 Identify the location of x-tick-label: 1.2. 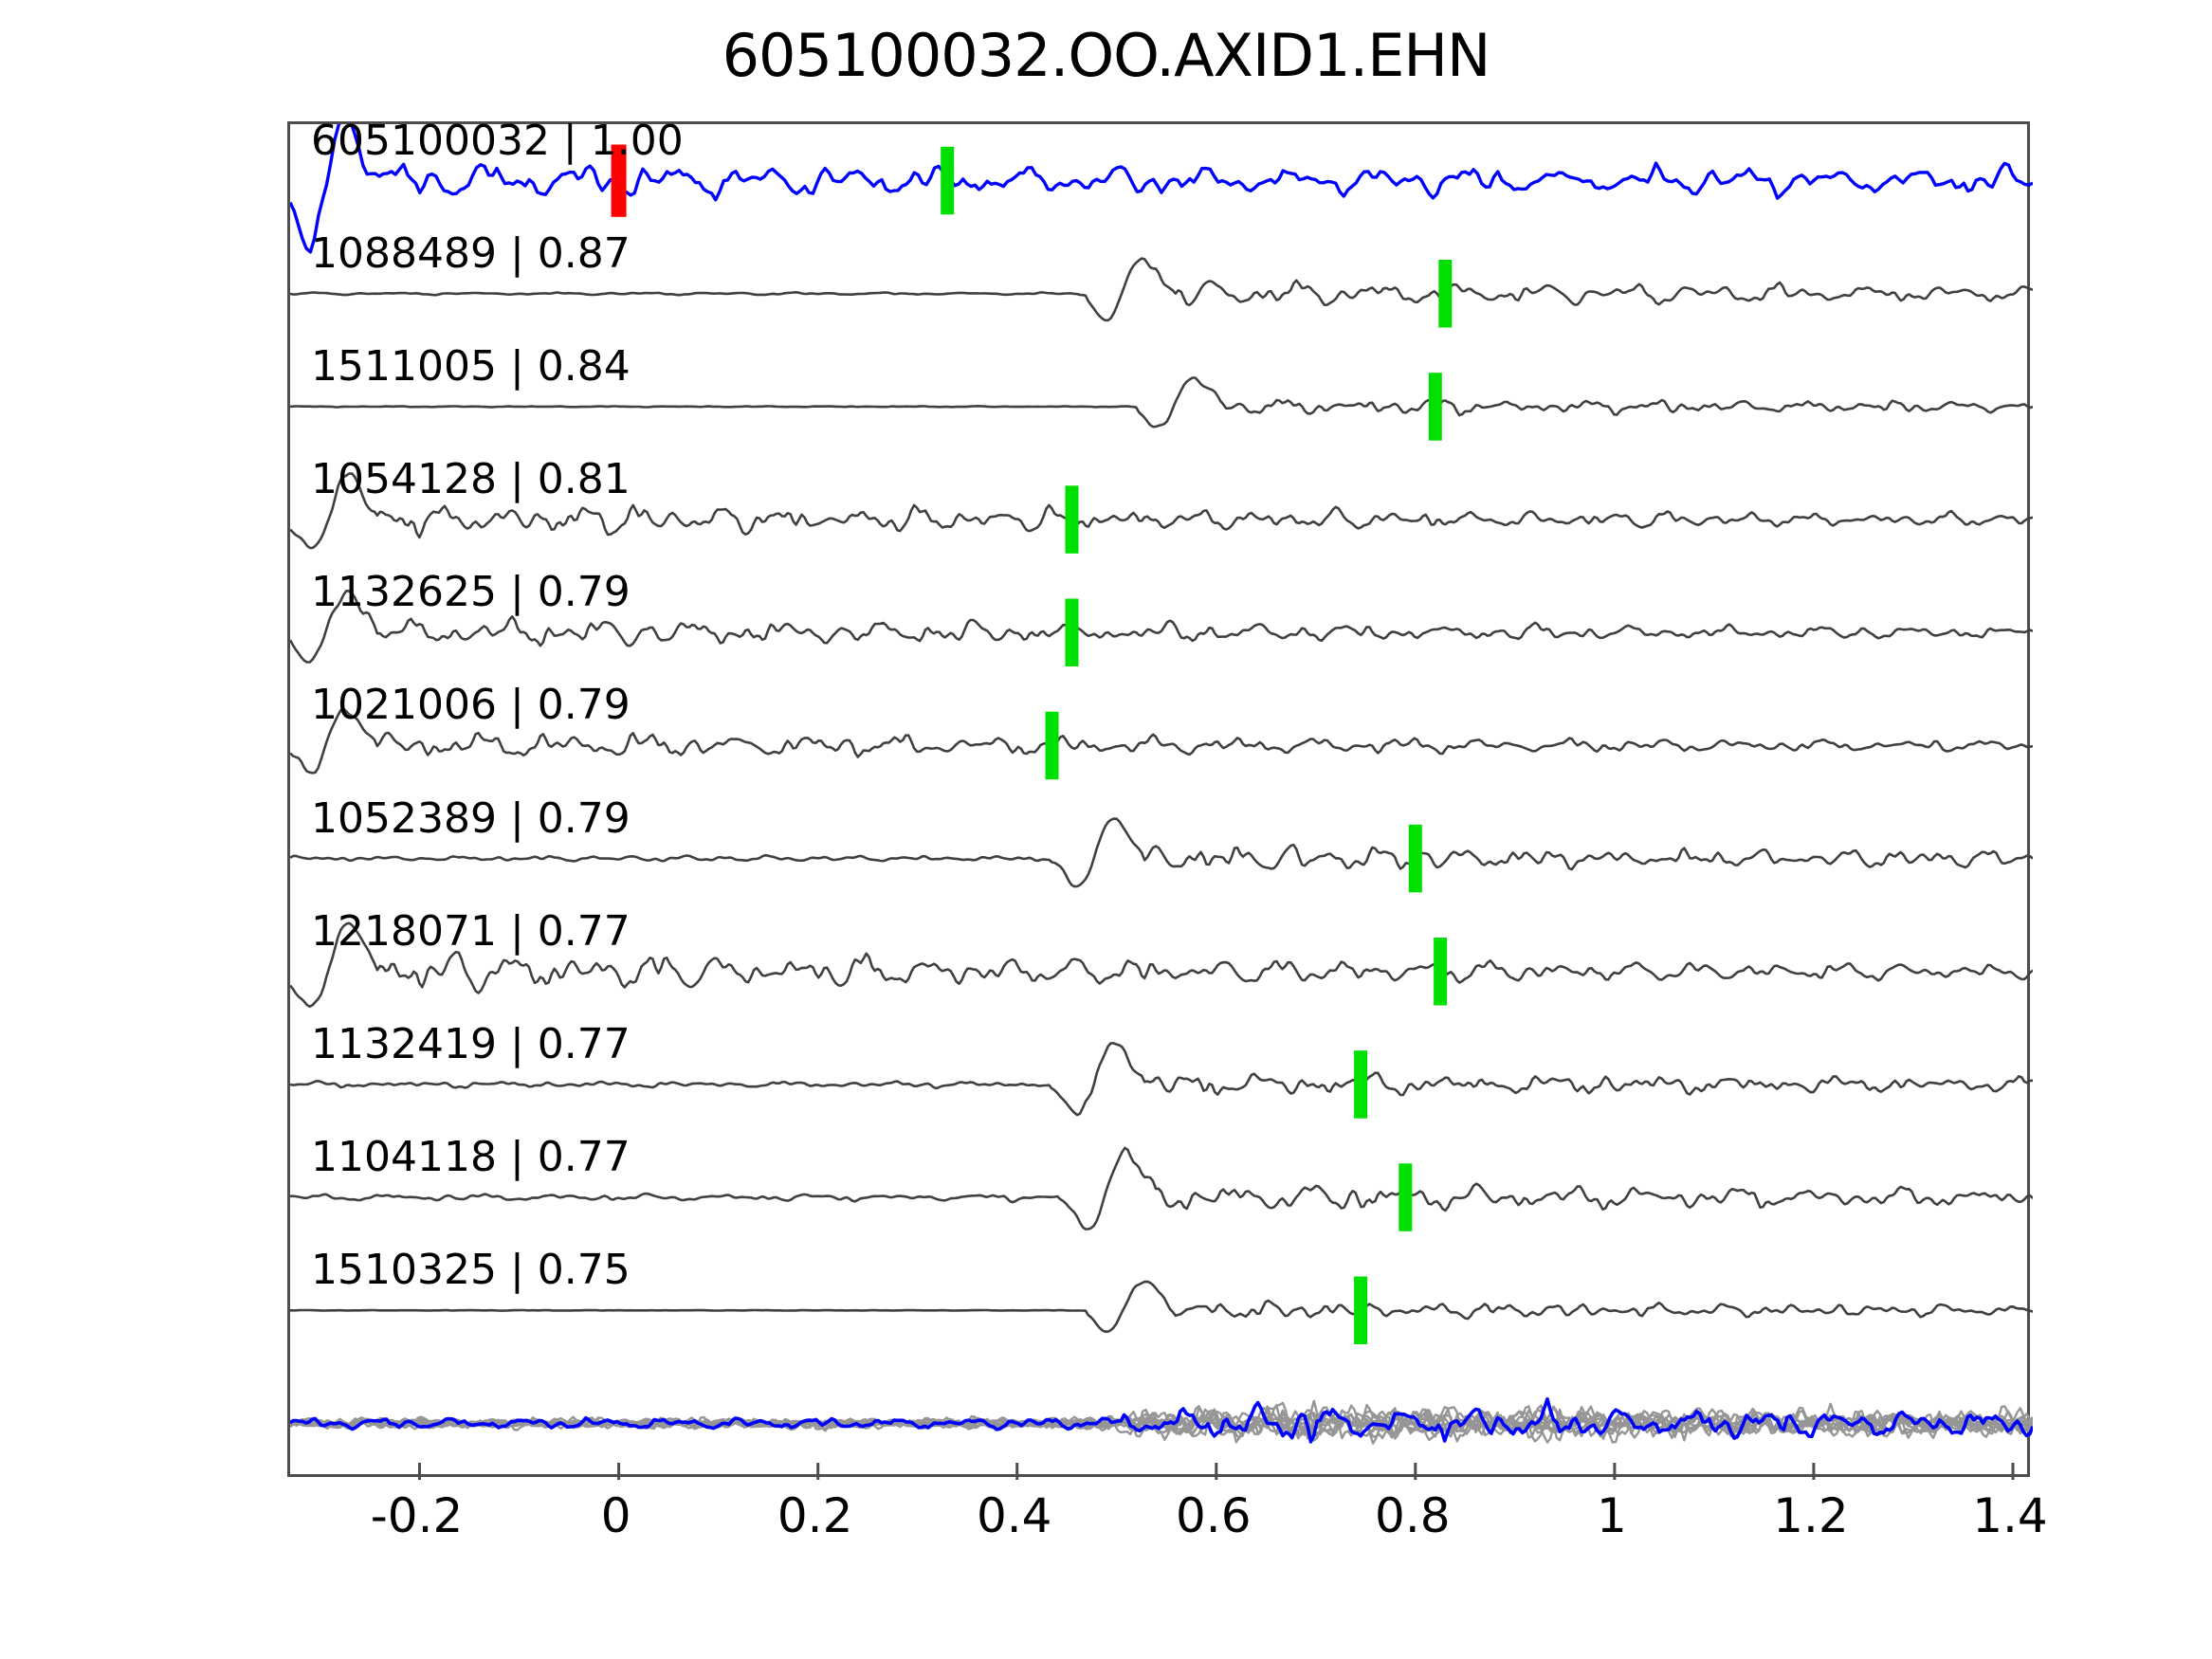
(1811, 1515).